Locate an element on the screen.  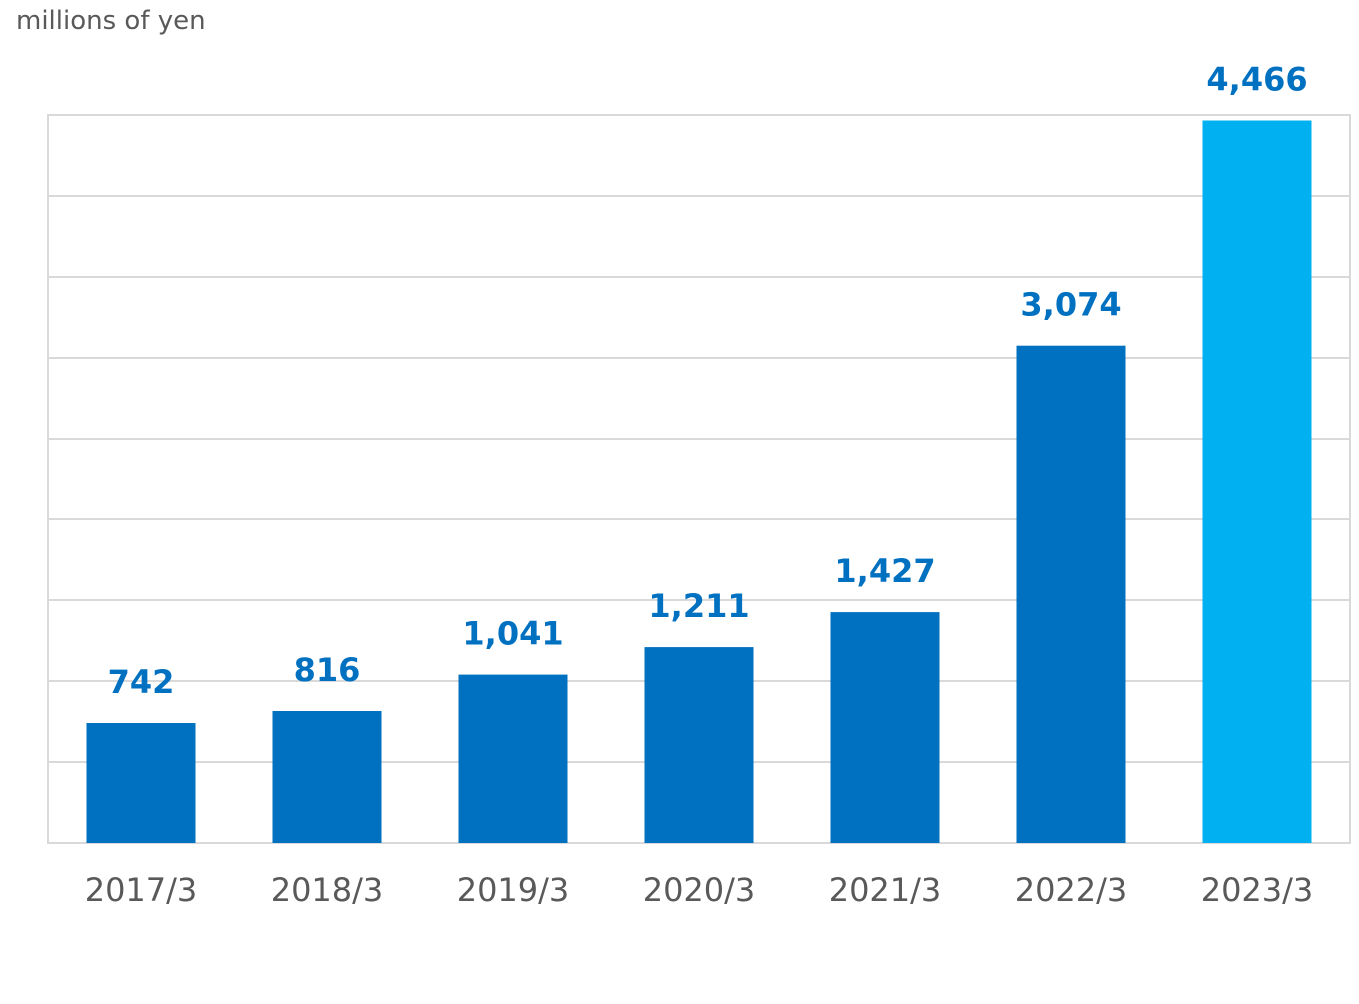
x-tick-label: 2019/3 is located at coordinates (513, 890).